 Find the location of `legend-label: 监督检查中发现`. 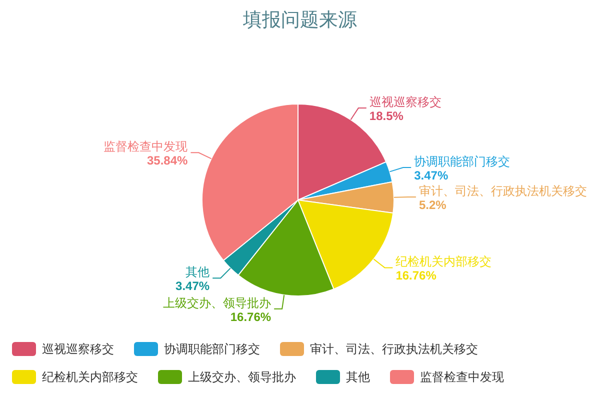

legend-label: 监督检查中发现 is located at coordinates (462, 377).